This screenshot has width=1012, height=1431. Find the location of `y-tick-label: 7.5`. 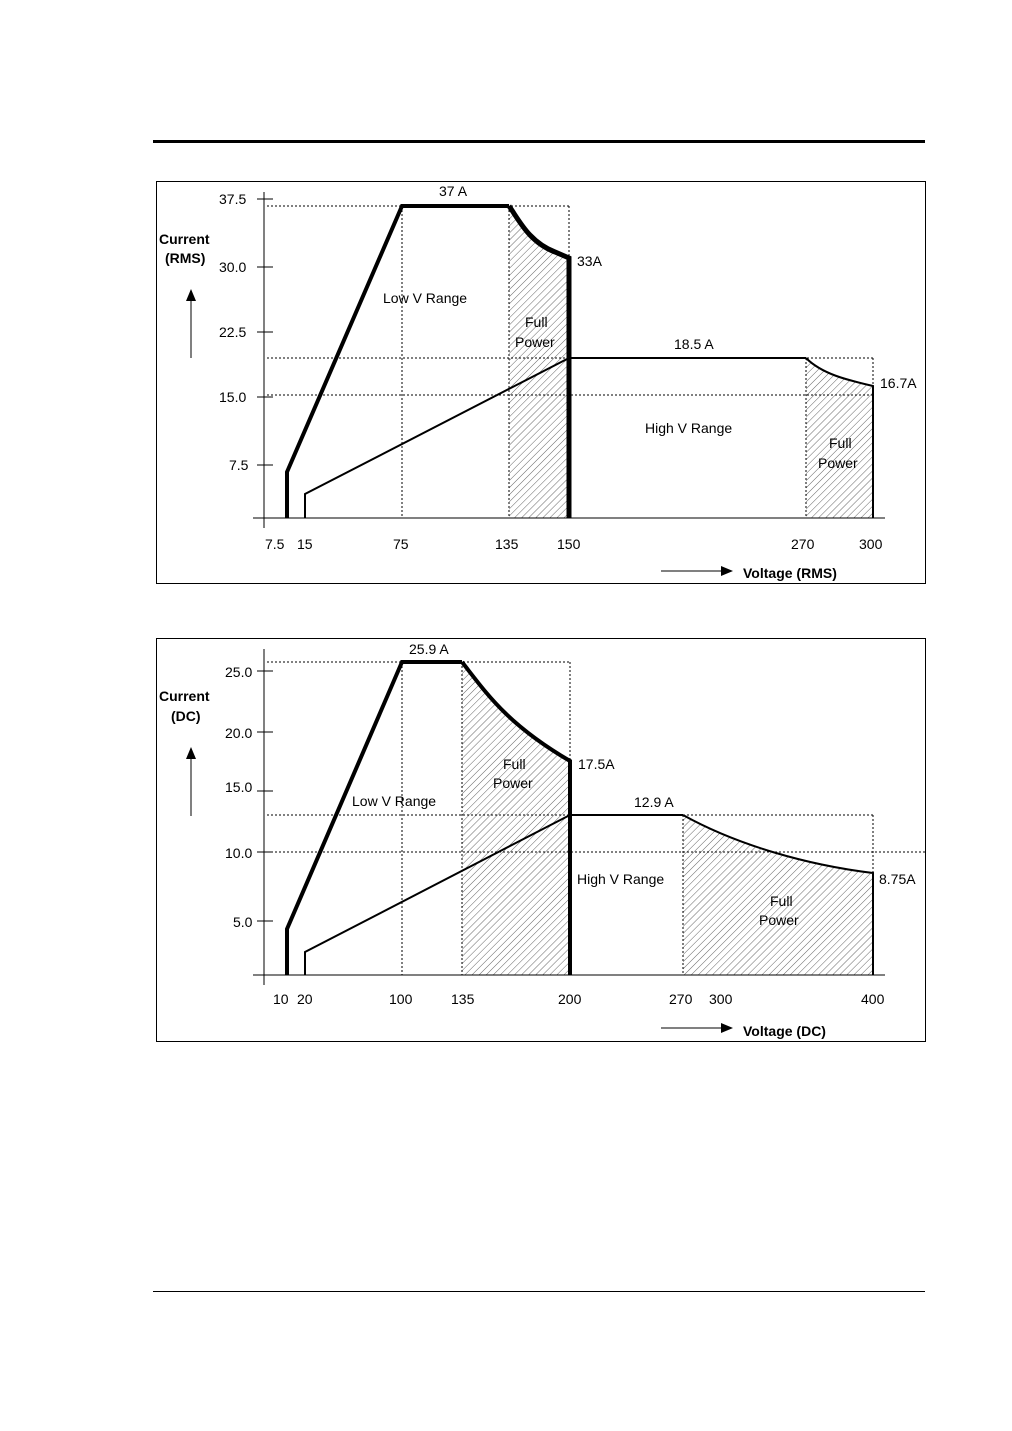

y-tick-label: 7.5 is located at coordinates (239, 465).